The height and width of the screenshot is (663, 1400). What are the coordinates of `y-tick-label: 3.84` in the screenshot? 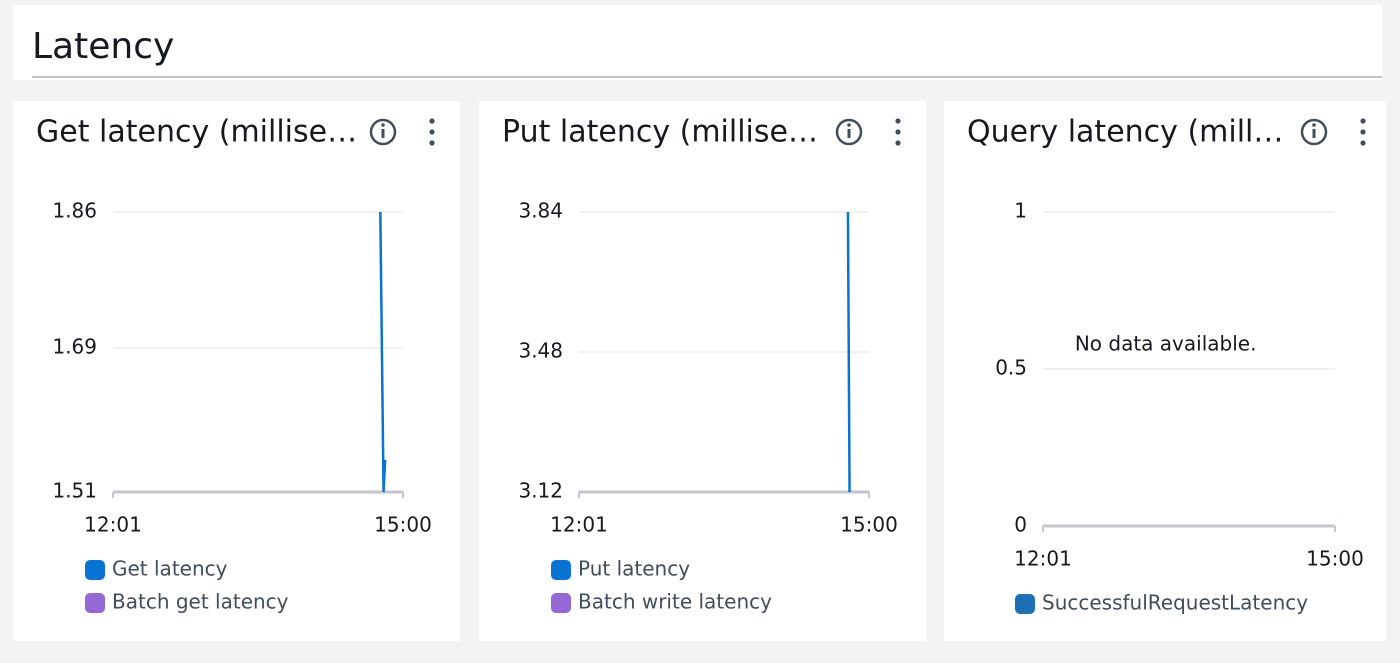 It's located at (540, 211).